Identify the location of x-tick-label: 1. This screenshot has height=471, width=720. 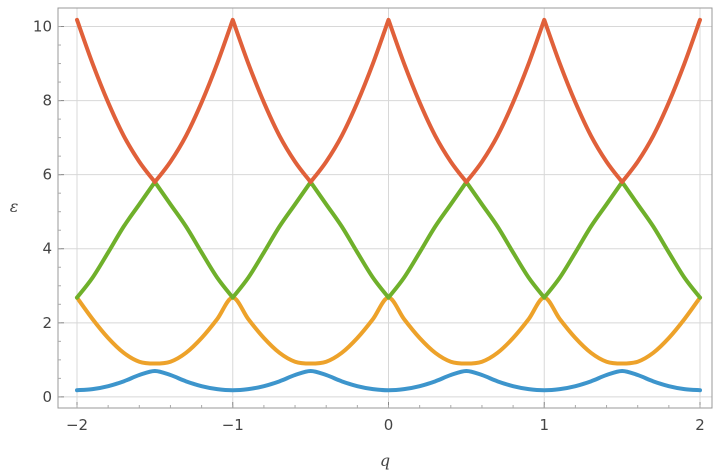
(544, 425).